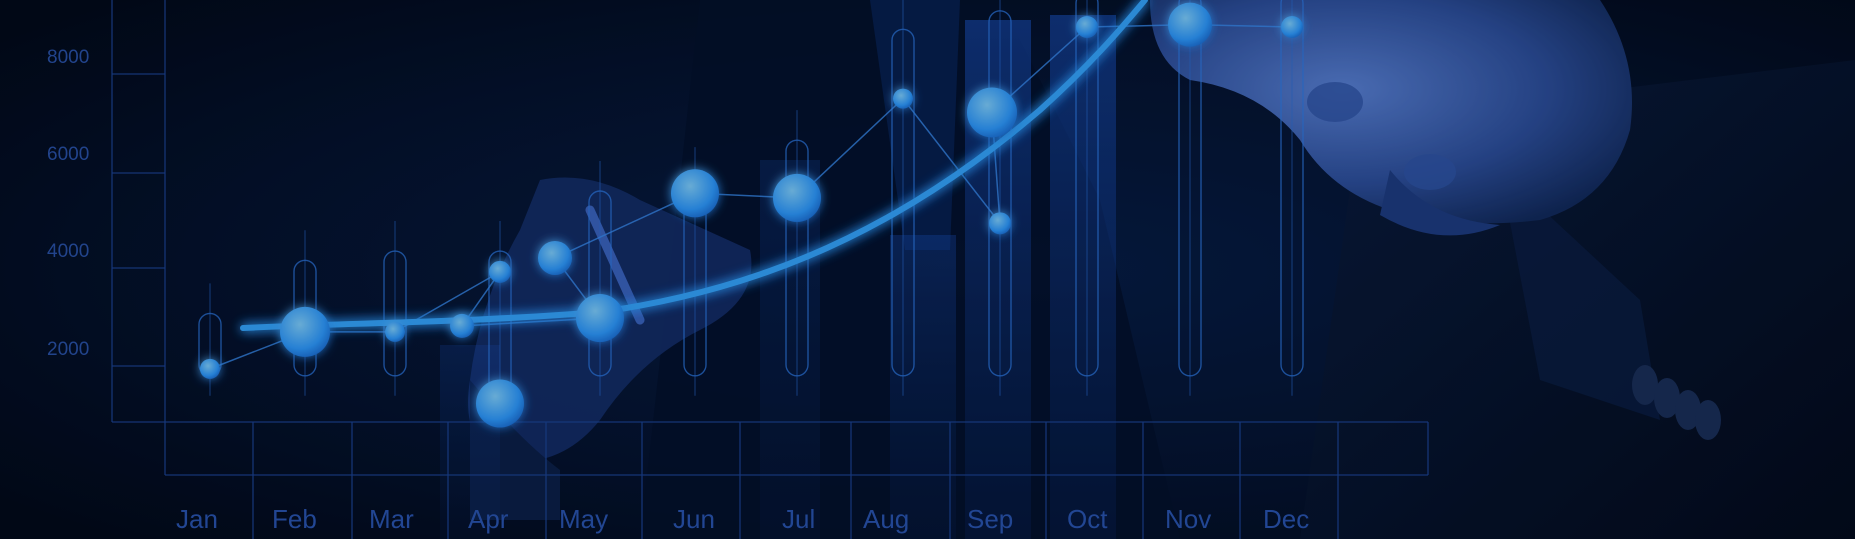  Describe the element at coordinates (990, 519) in the screenshot. I see `month-label: Sep` at that location.